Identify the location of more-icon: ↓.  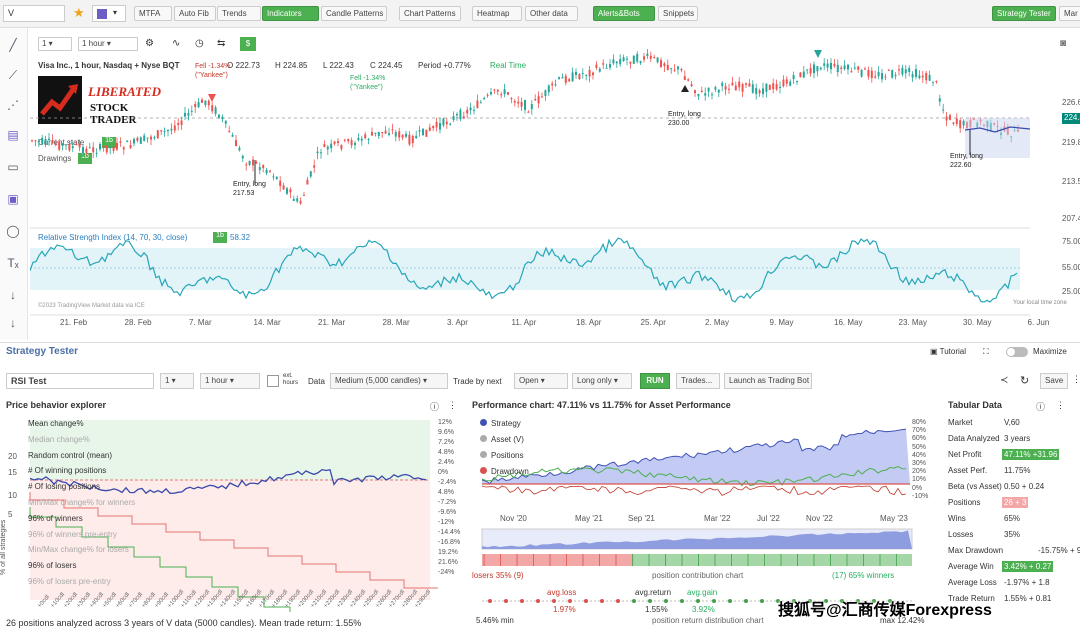
(13, 323).